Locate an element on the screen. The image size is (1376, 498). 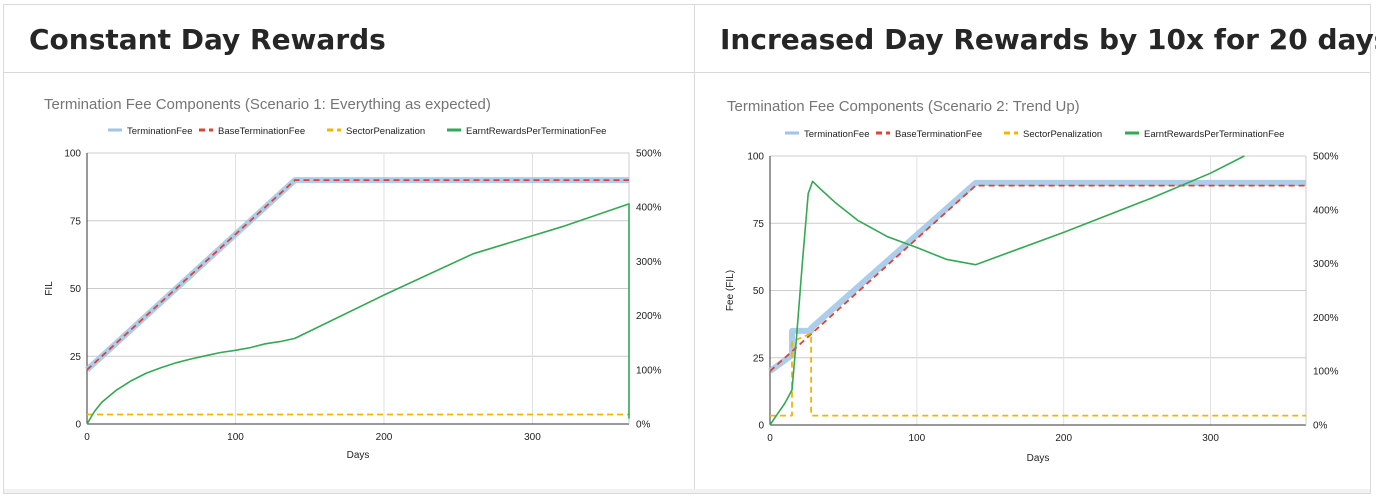
table-bottom-border is located at coordinates (687, 491).